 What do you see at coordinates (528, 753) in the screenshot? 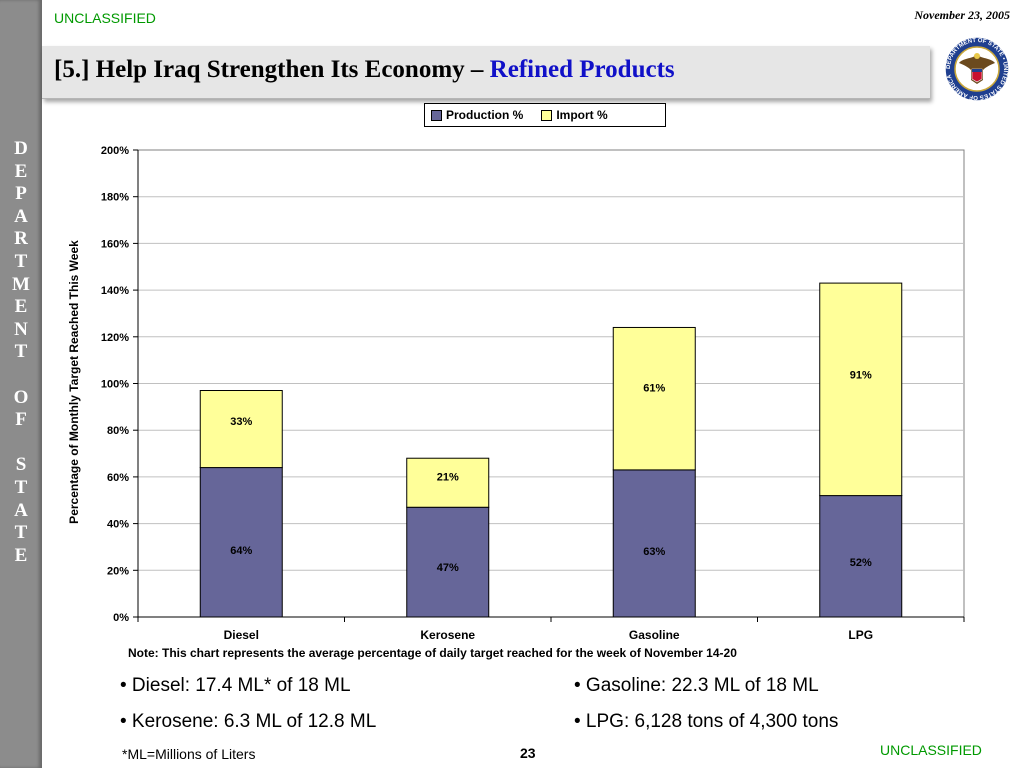
I see `page-number: 23` at bounding box center [528, 753].